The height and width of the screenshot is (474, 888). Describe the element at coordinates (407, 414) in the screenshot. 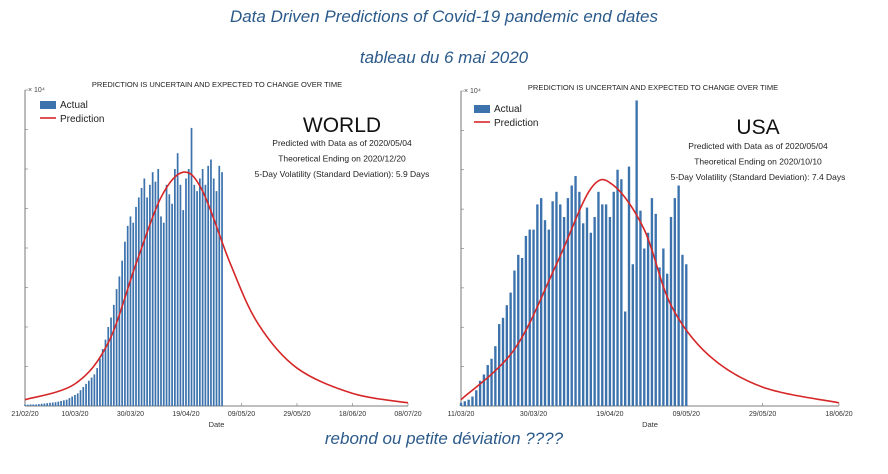

I see `x-tick-label: 08/07/20` at that location.